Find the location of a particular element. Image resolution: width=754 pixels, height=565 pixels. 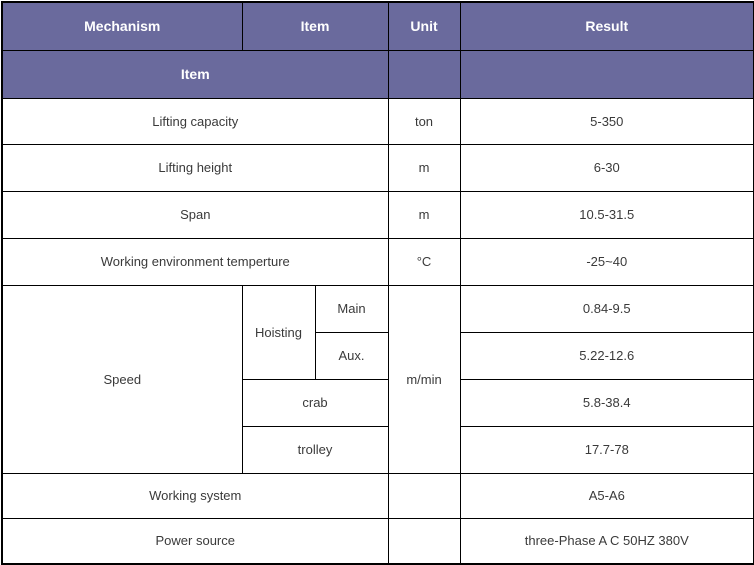

row-lifting-height: Lifting height m 6-30 is located at coordinates (377, 167).